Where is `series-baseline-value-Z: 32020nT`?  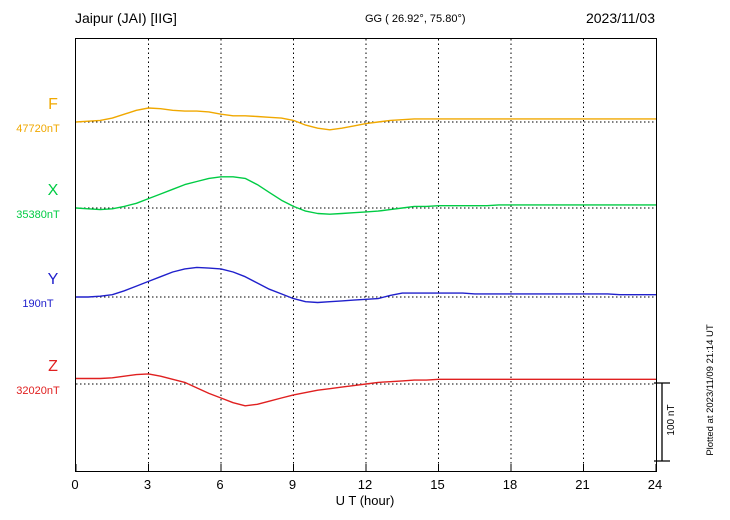
series-baseline-value-Z: 32020nT is located at coordinates (38, 391).